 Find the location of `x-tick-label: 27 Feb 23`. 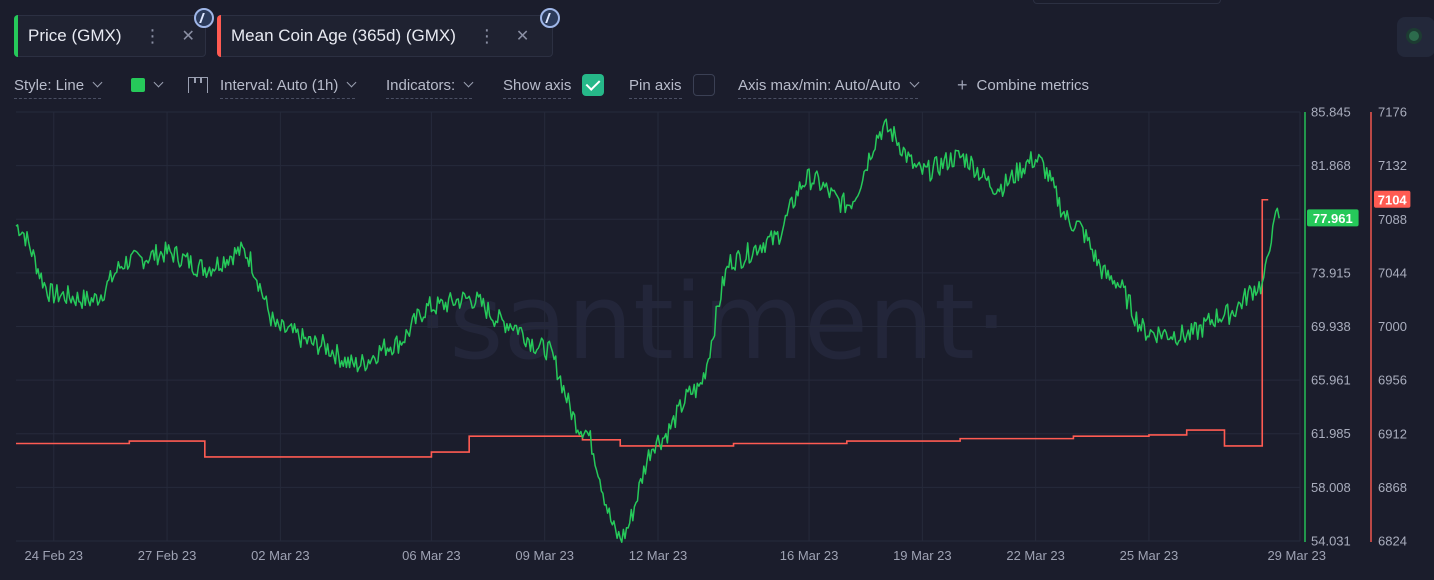

x-tick-label: 27 Feb 23 is located at coordinates (167, 555).